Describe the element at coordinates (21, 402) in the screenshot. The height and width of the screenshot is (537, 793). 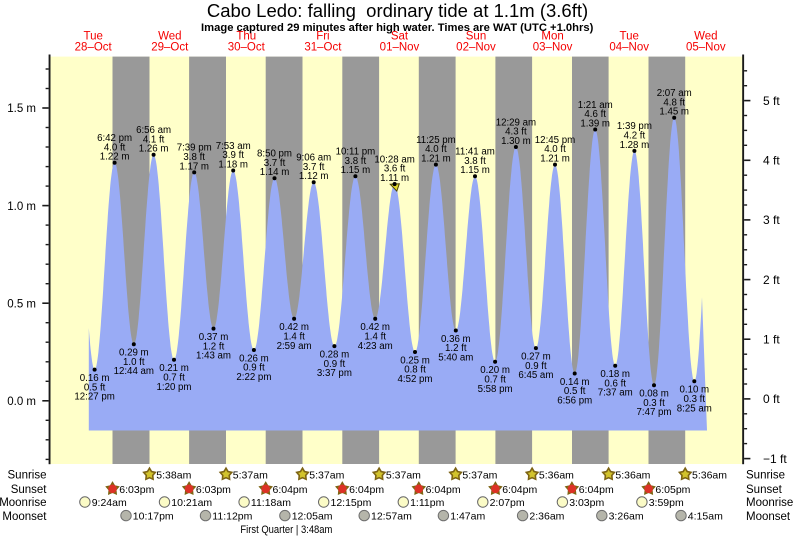
I see `svg-text: 0.0 m` at that location.